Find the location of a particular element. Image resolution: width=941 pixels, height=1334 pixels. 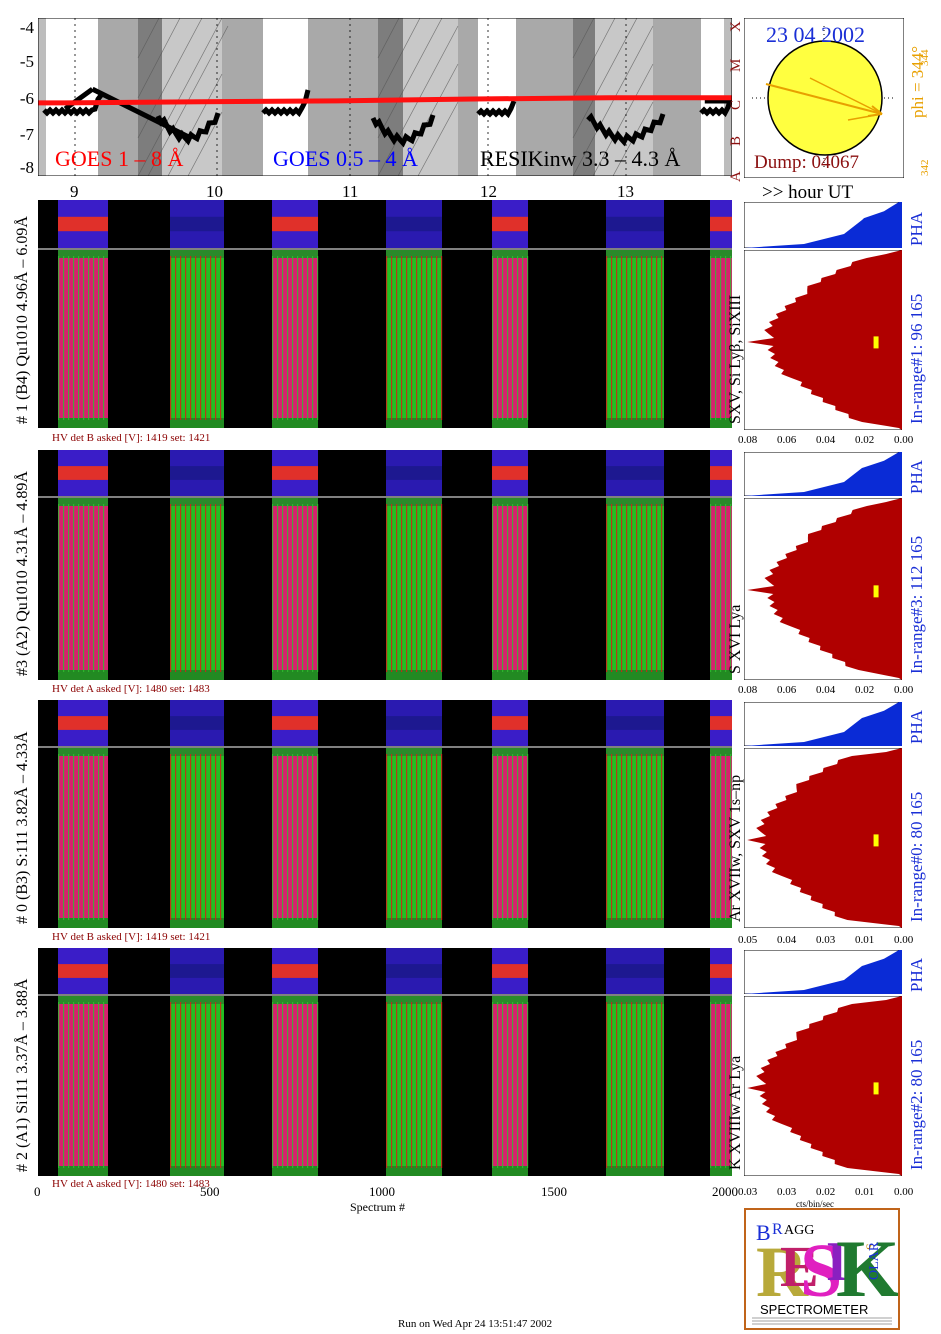

in-range-label: In-range#2: 80 165 is located at coordinates (916, 1104).